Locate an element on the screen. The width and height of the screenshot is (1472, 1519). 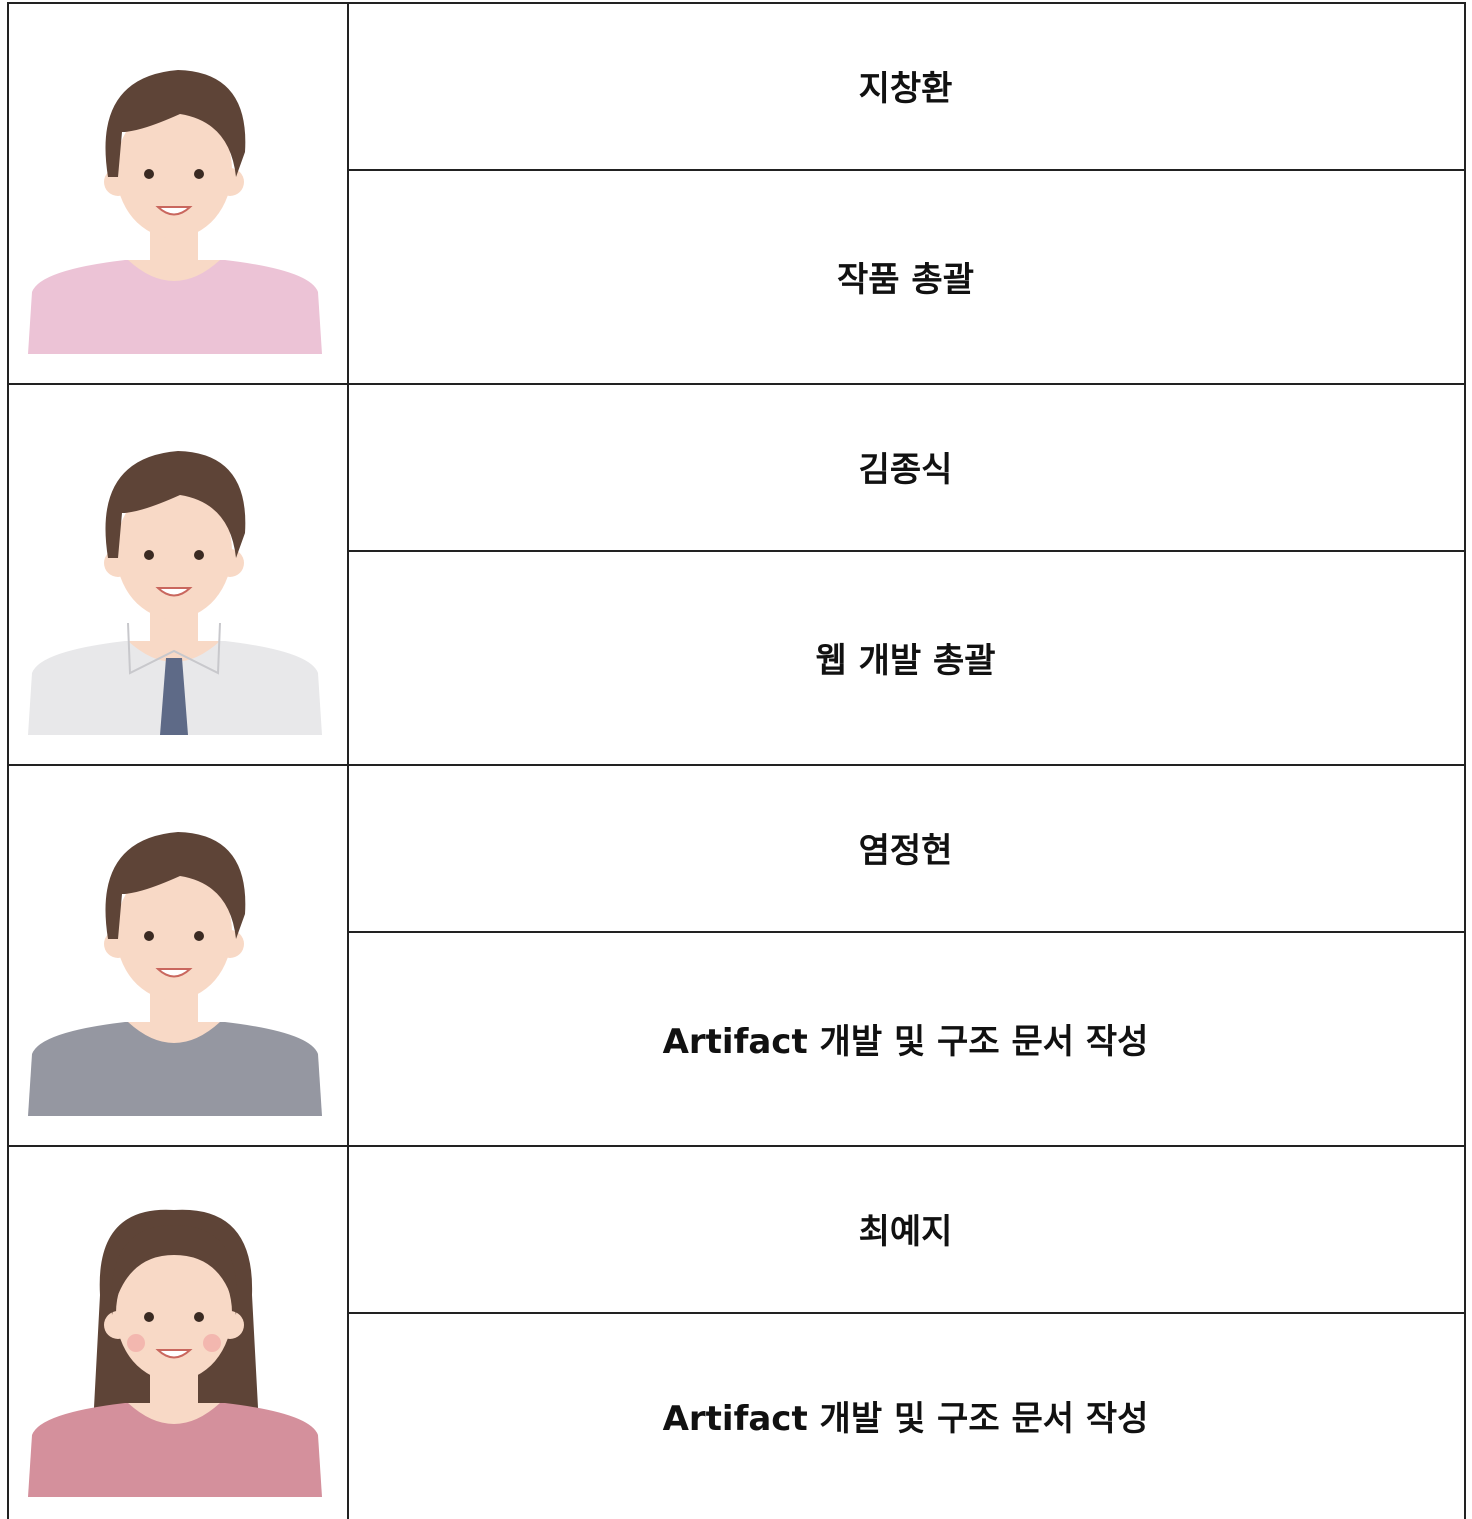
member-role: 웹 개발 총괄 is located at coordinates (905, 660).